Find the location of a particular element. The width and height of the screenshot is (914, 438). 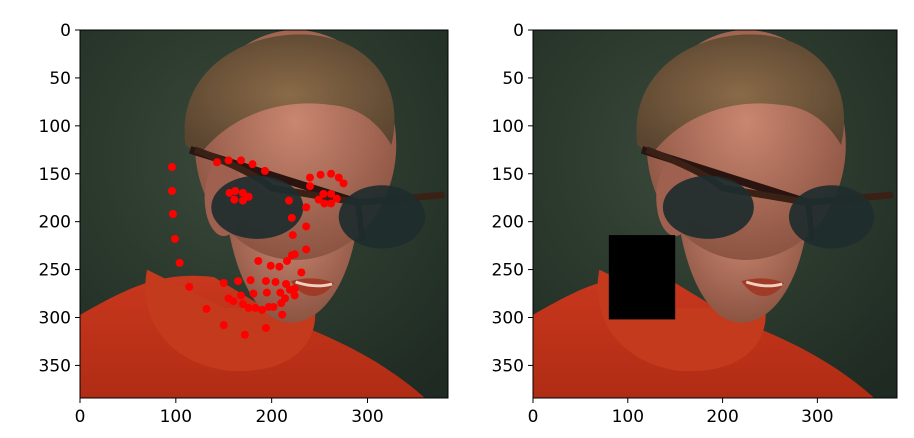

right-y-axis: 0 50 100 150 200 250 300 350 is located at coordinates (512, 198).